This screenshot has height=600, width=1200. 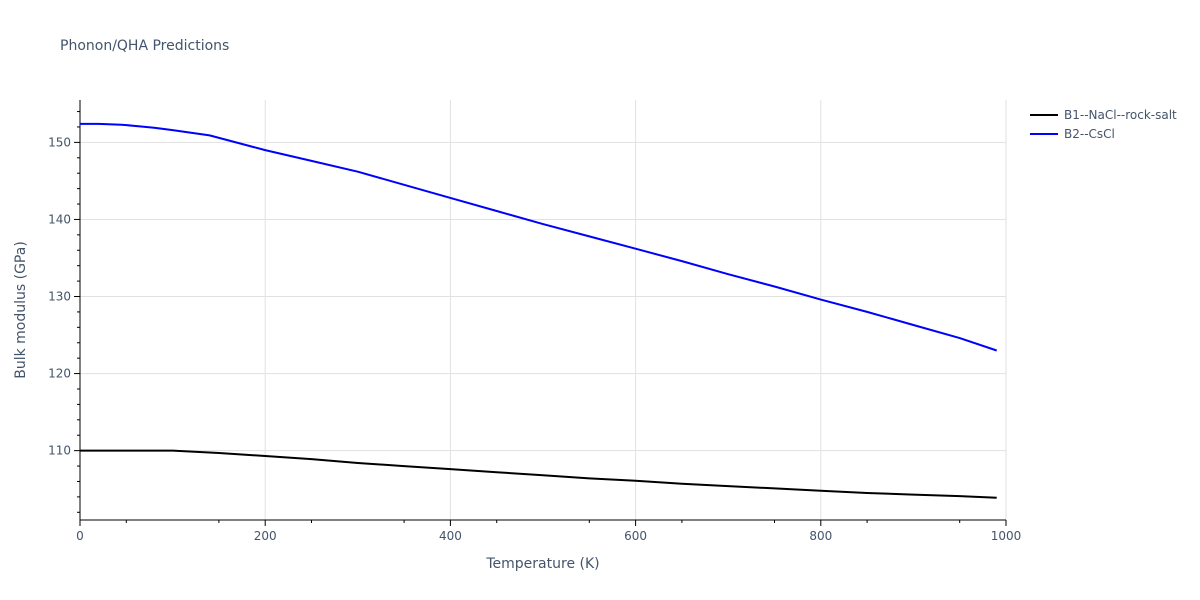 I want to click on legend-label-1: B2--CsCl, so click(x=1089, y=134).